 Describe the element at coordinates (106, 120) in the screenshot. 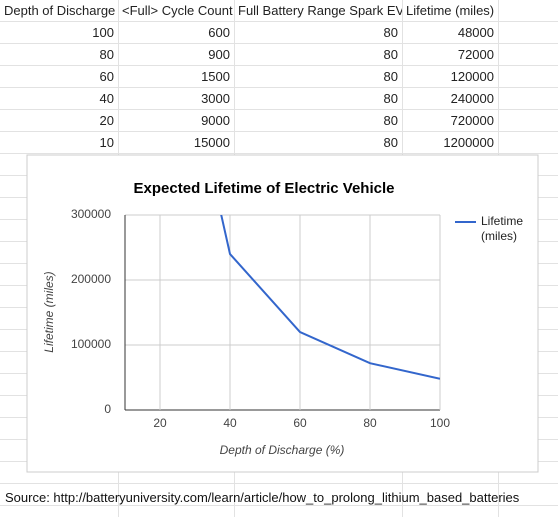

I see `table-cell: 20` at that location.